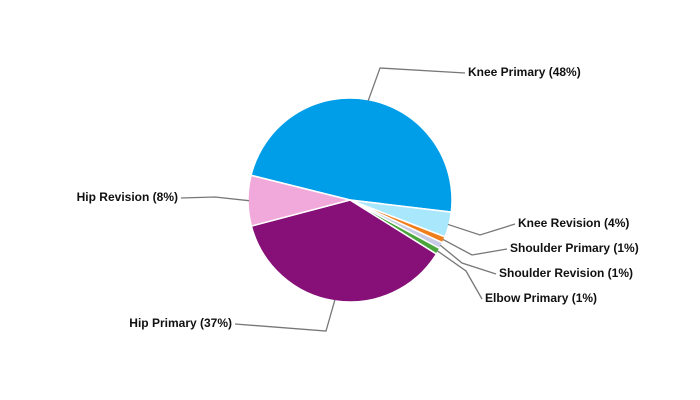  Describe the element at coordinates (127, 197) in the screenshot. I see `slice-label: Hip Revision (8%)` at that location.